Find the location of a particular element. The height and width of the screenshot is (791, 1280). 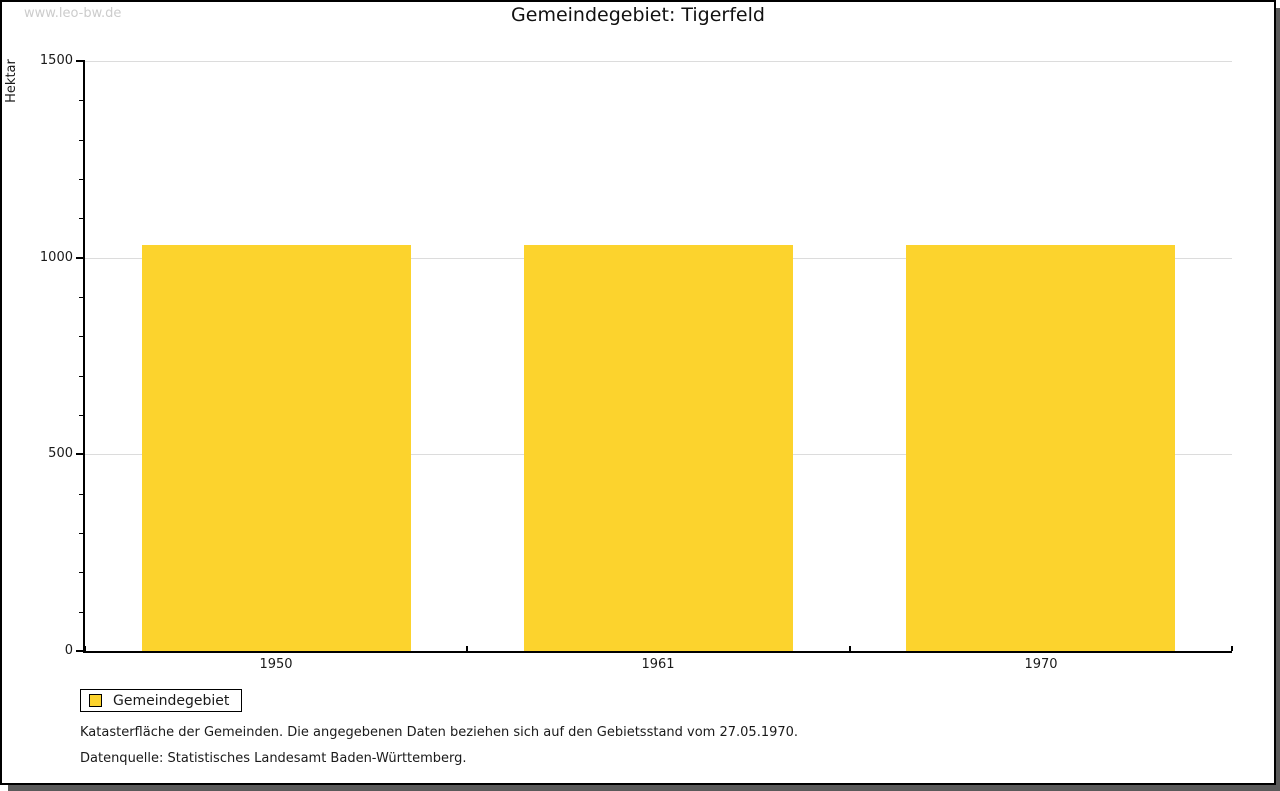

legend-series-label: Gemeindegebiet is located at coordinates (171, 700).